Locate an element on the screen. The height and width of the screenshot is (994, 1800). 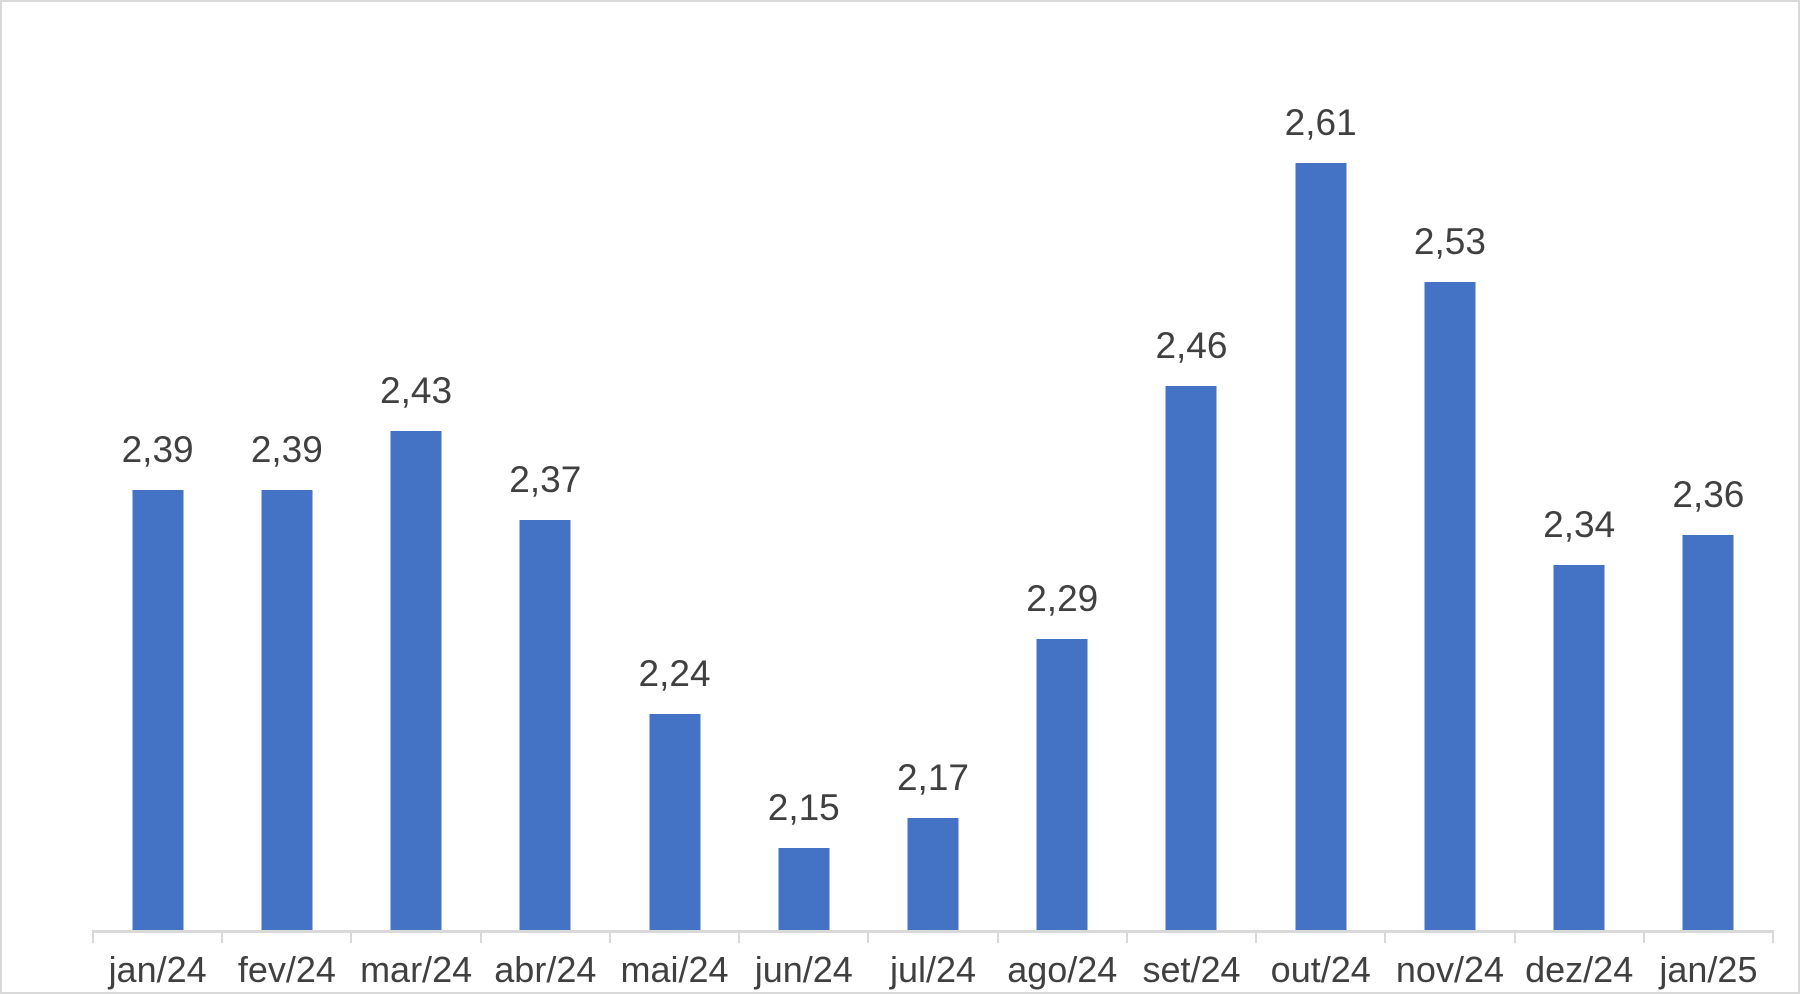
bar-value-label: 2,46 is located at coordinates (1191, 346).